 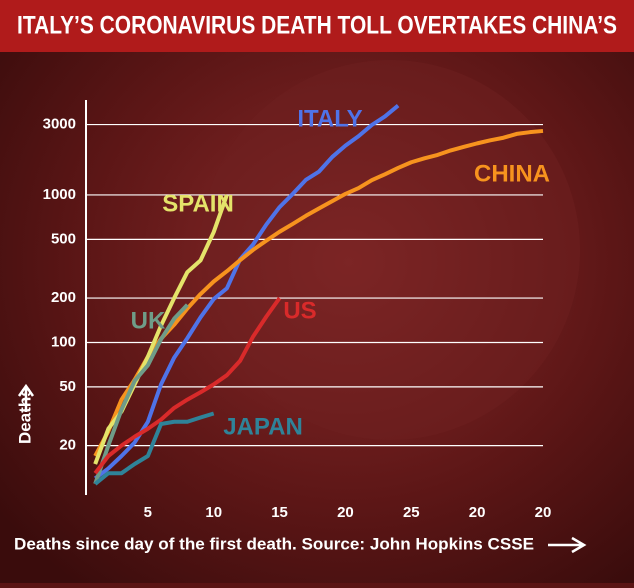 I want to click on y-tick-label: 500, so click(x=63, y=238).